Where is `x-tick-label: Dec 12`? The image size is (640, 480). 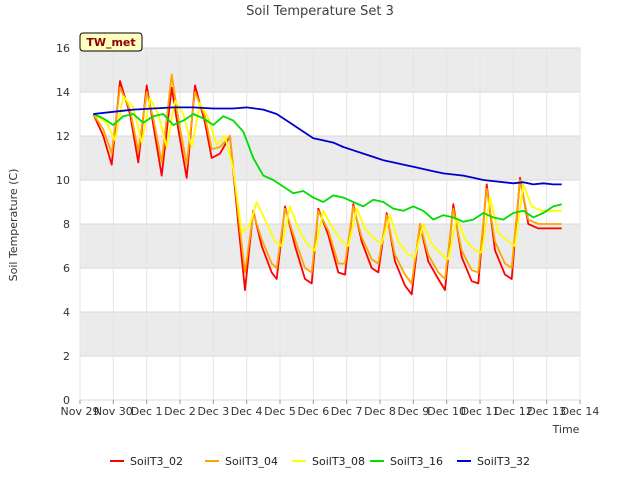
x-tick-label: Dec 12 is located at coordinates (513, 411).